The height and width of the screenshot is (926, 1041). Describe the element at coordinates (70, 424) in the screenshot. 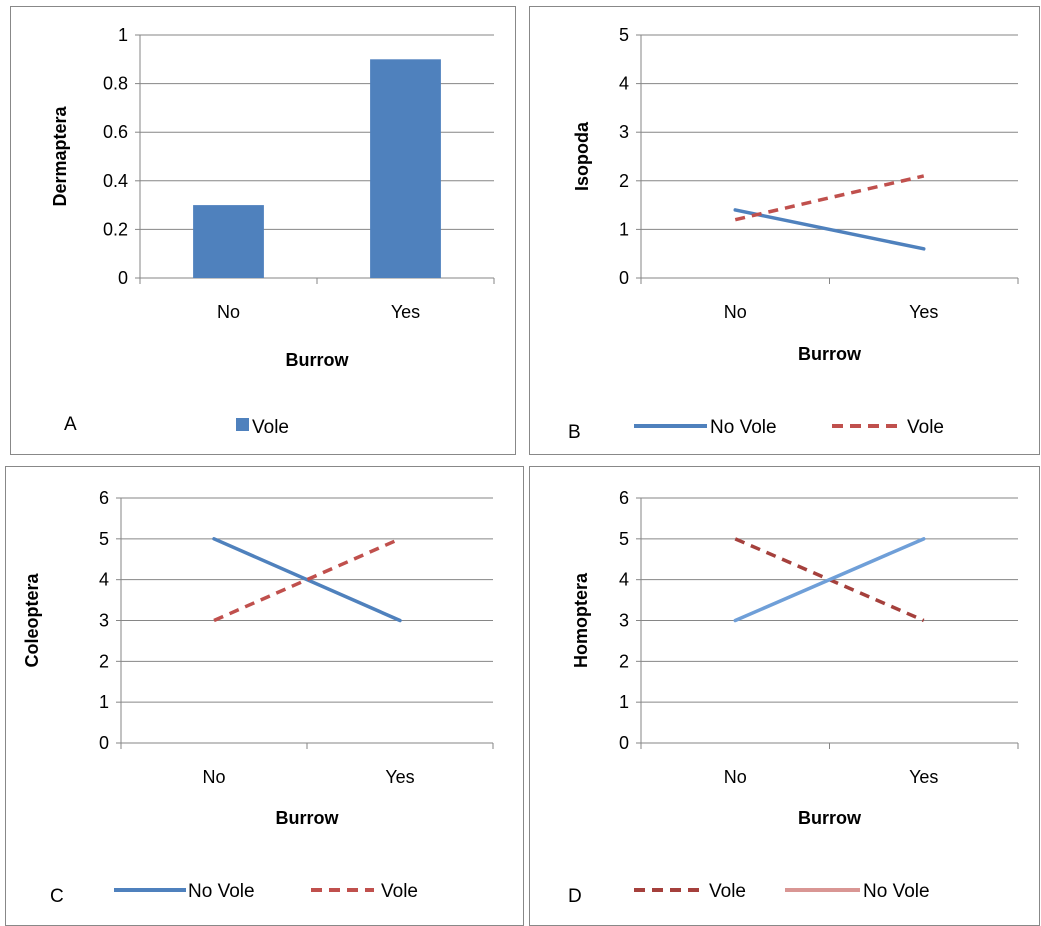

I see `panel-label: A` at that location.